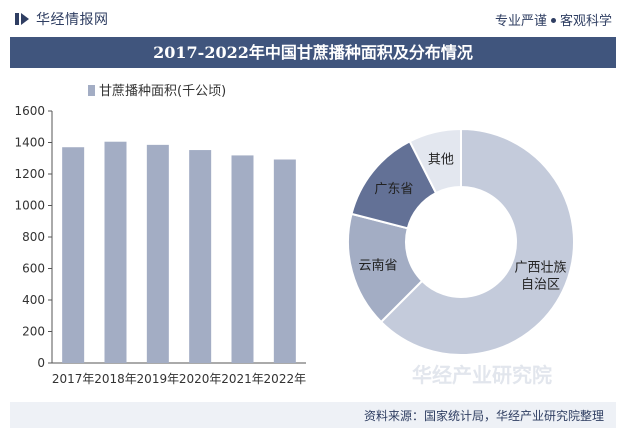  I want to click on x-tick-label: 2021年, so click(242, 379).